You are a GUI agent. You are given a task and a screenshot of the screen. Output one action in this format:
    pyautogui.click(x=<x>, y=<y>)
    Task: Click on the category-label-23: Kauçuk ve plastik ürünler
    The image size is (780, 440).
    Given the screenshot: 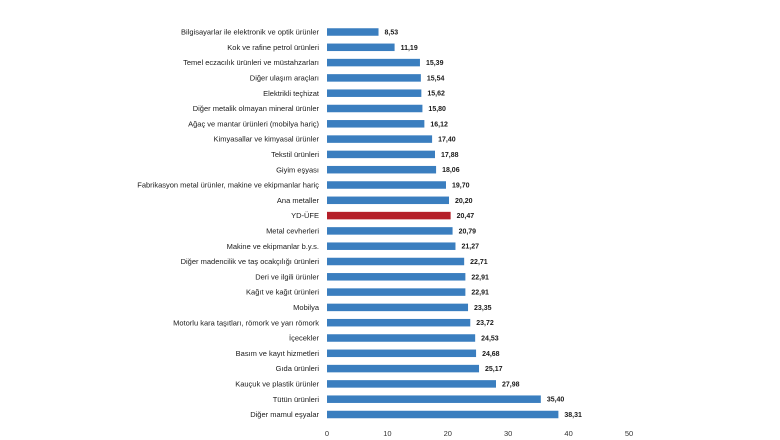 What is the action you would take?
    pyautogui.click(x=277, y=384)
    